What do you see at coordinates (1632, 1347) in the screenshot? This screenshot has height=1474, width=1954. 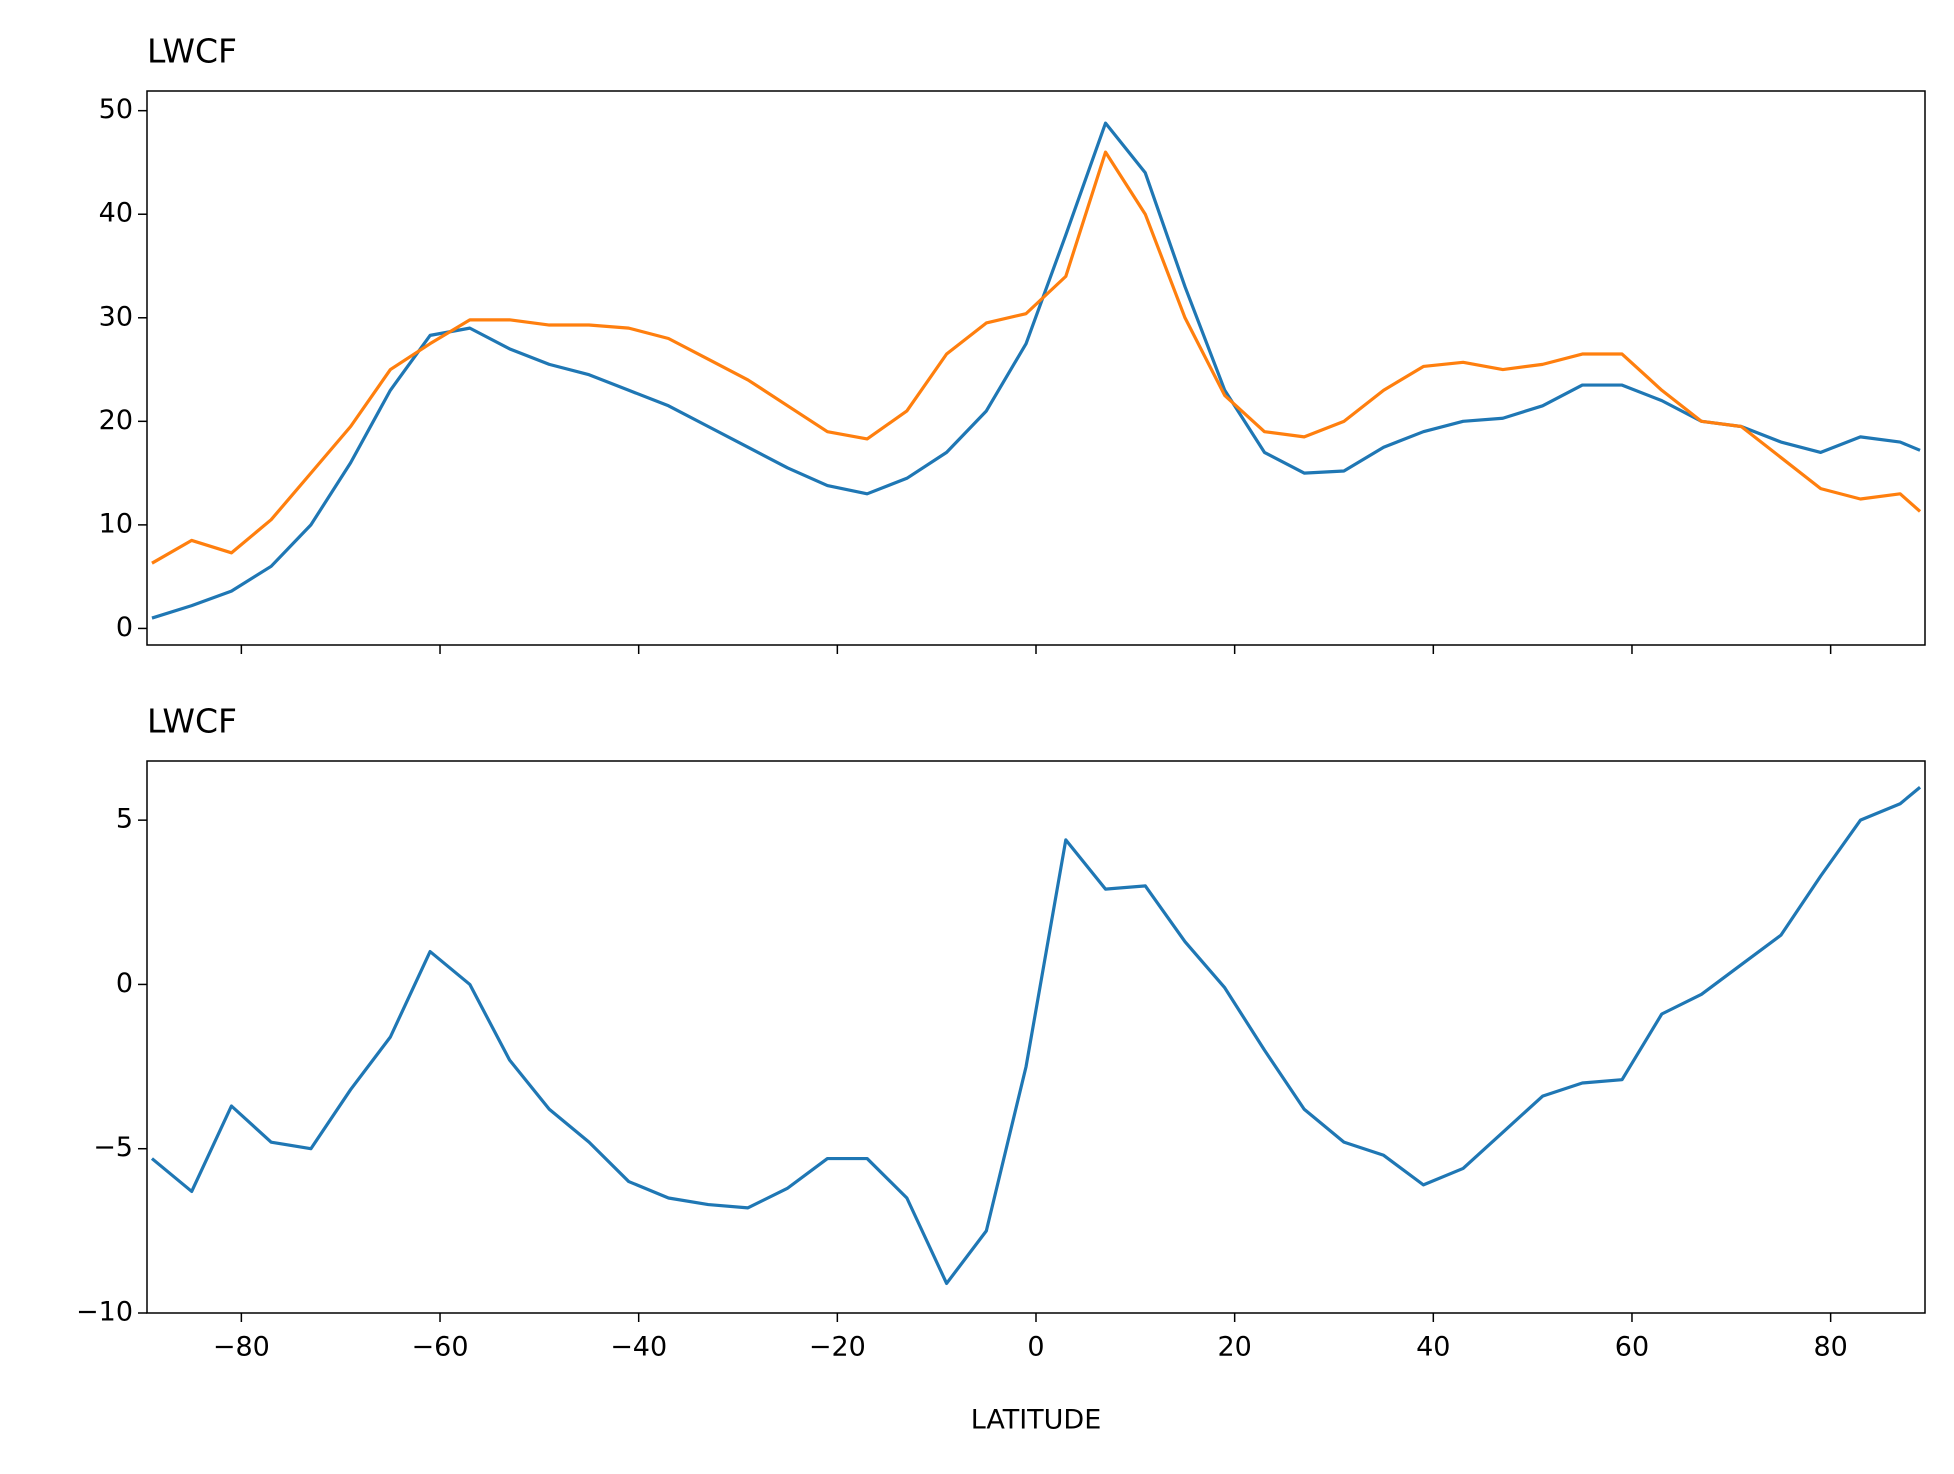 I see `x-tick-label: 60` at bounding box center [1632, 1347].